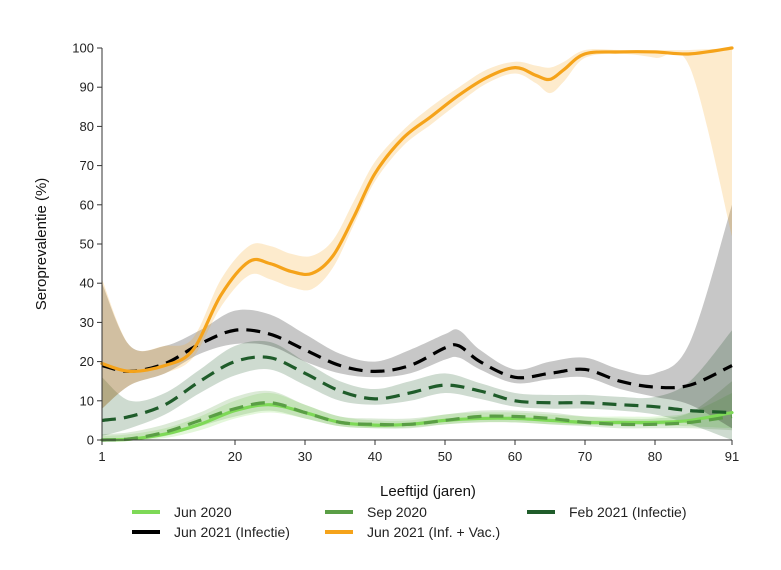  What do you see at coordinates (585, 456) in the screenshot?
I see `x-tick-label: 70` at bounding box center [585, 456].